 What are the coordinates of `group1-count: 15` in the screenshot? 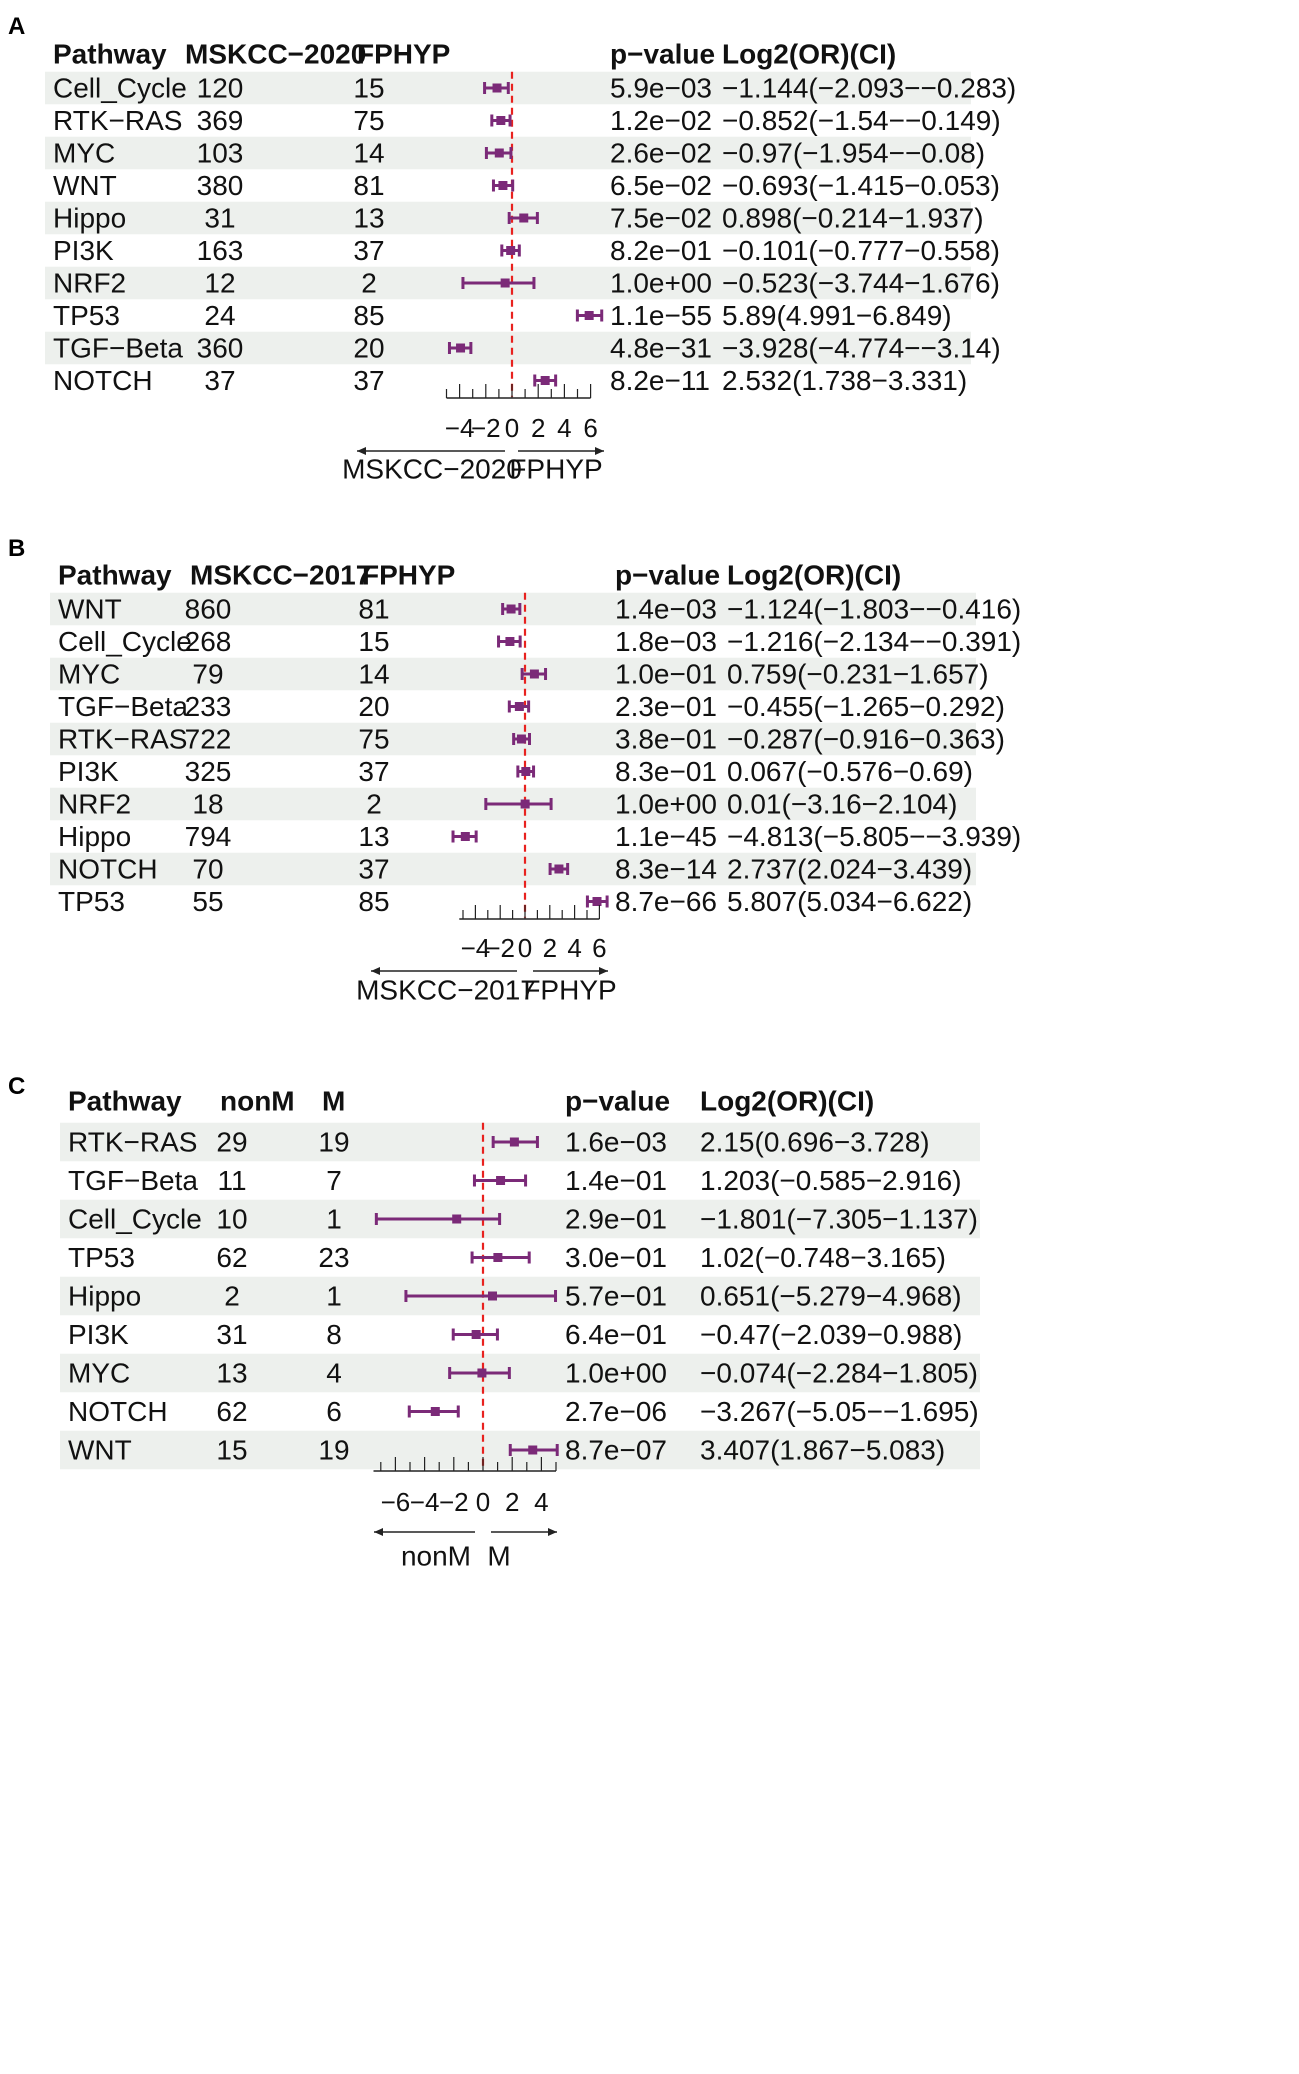 It's located at (231, 1450).